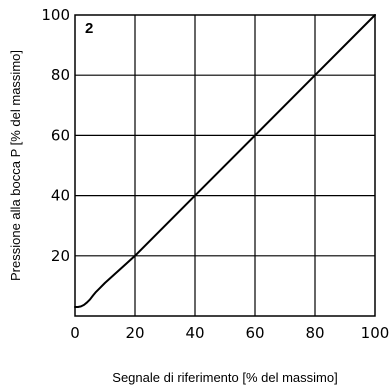 This screenshot has width=392, height=389. What do you see at coordinates (375, 333) in the screenshot?
I see `x-tick-label-100: 100` at bounding box center [375, 333].